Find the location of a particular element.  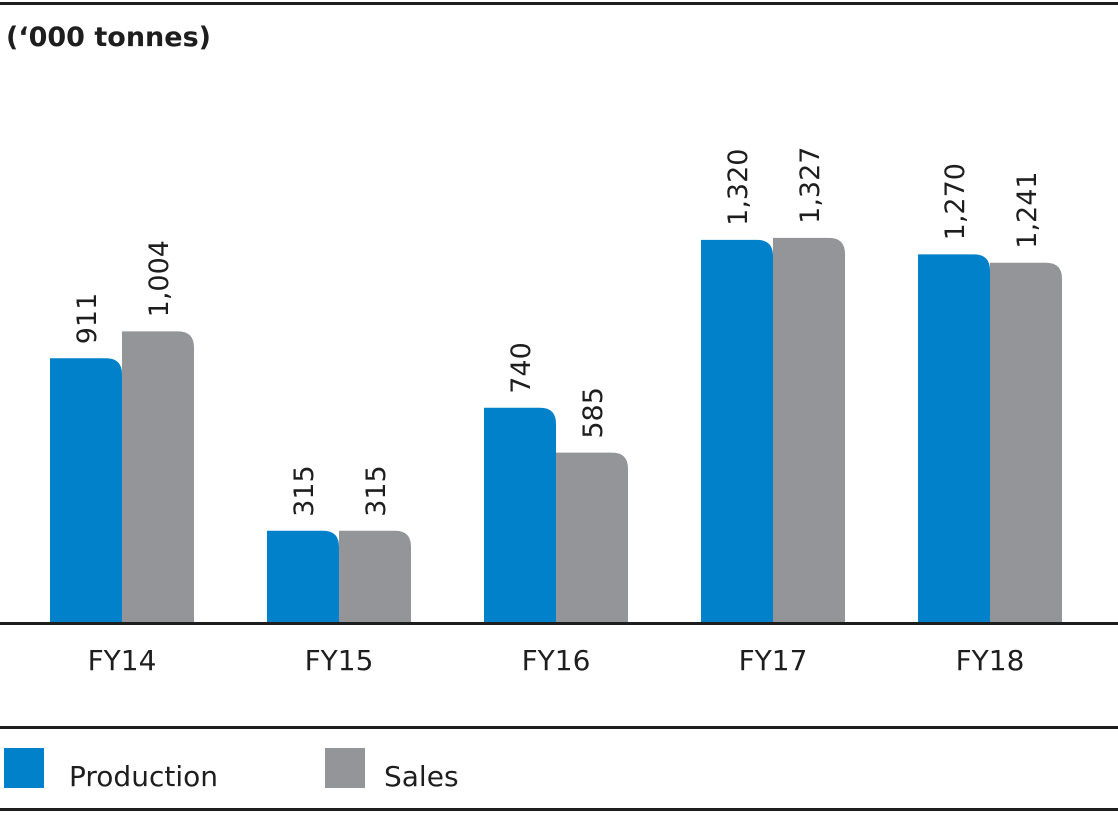

x-tick-label-fy15: FY15 is located at coordinates (339, 660).